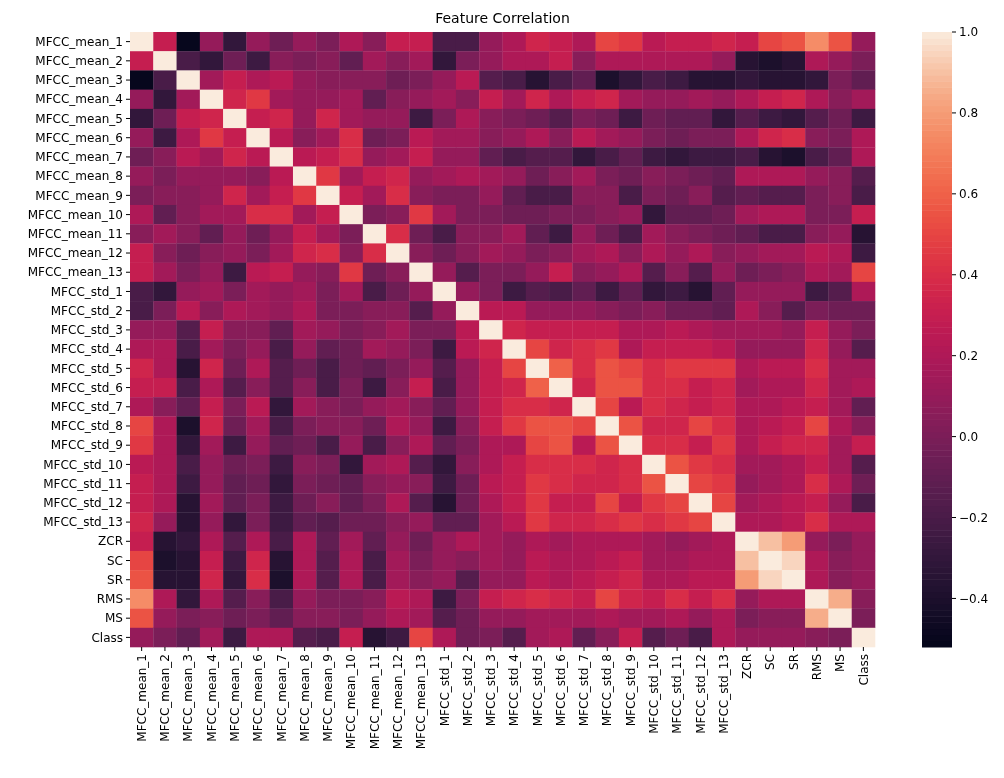 The height and width of the screenshot is (778, 1004). Describe the element at coordinates (304, 698) in the screenshot. I see `x-tick-label: MFCC_mean_8` at that location.